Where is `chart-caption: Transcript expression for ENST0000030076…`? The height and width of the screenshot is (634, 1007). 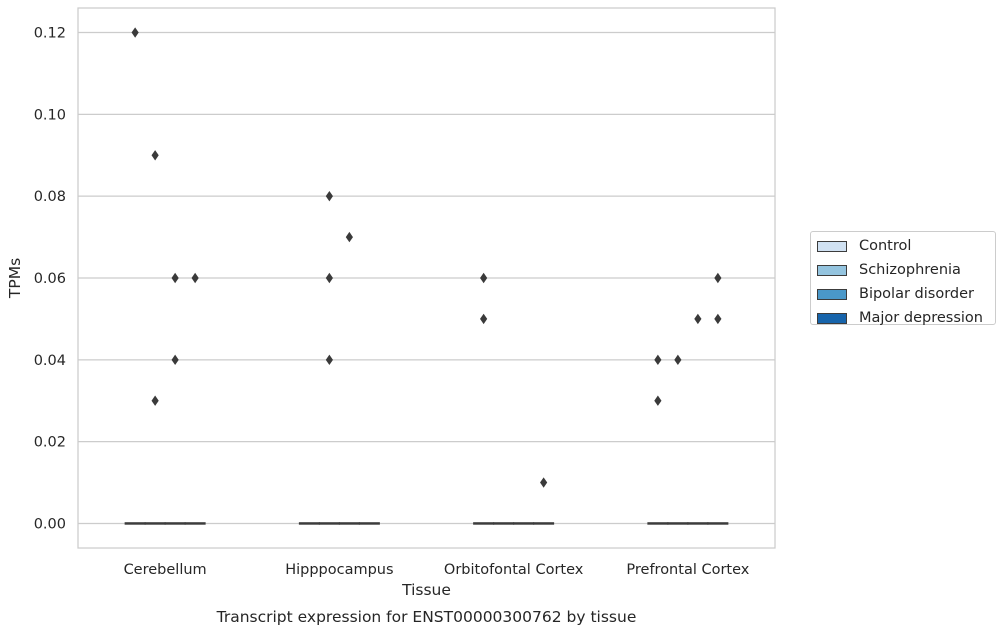 chart-caption: Transcript expression for ENST0000030076… is located at coordinates (426, 617).